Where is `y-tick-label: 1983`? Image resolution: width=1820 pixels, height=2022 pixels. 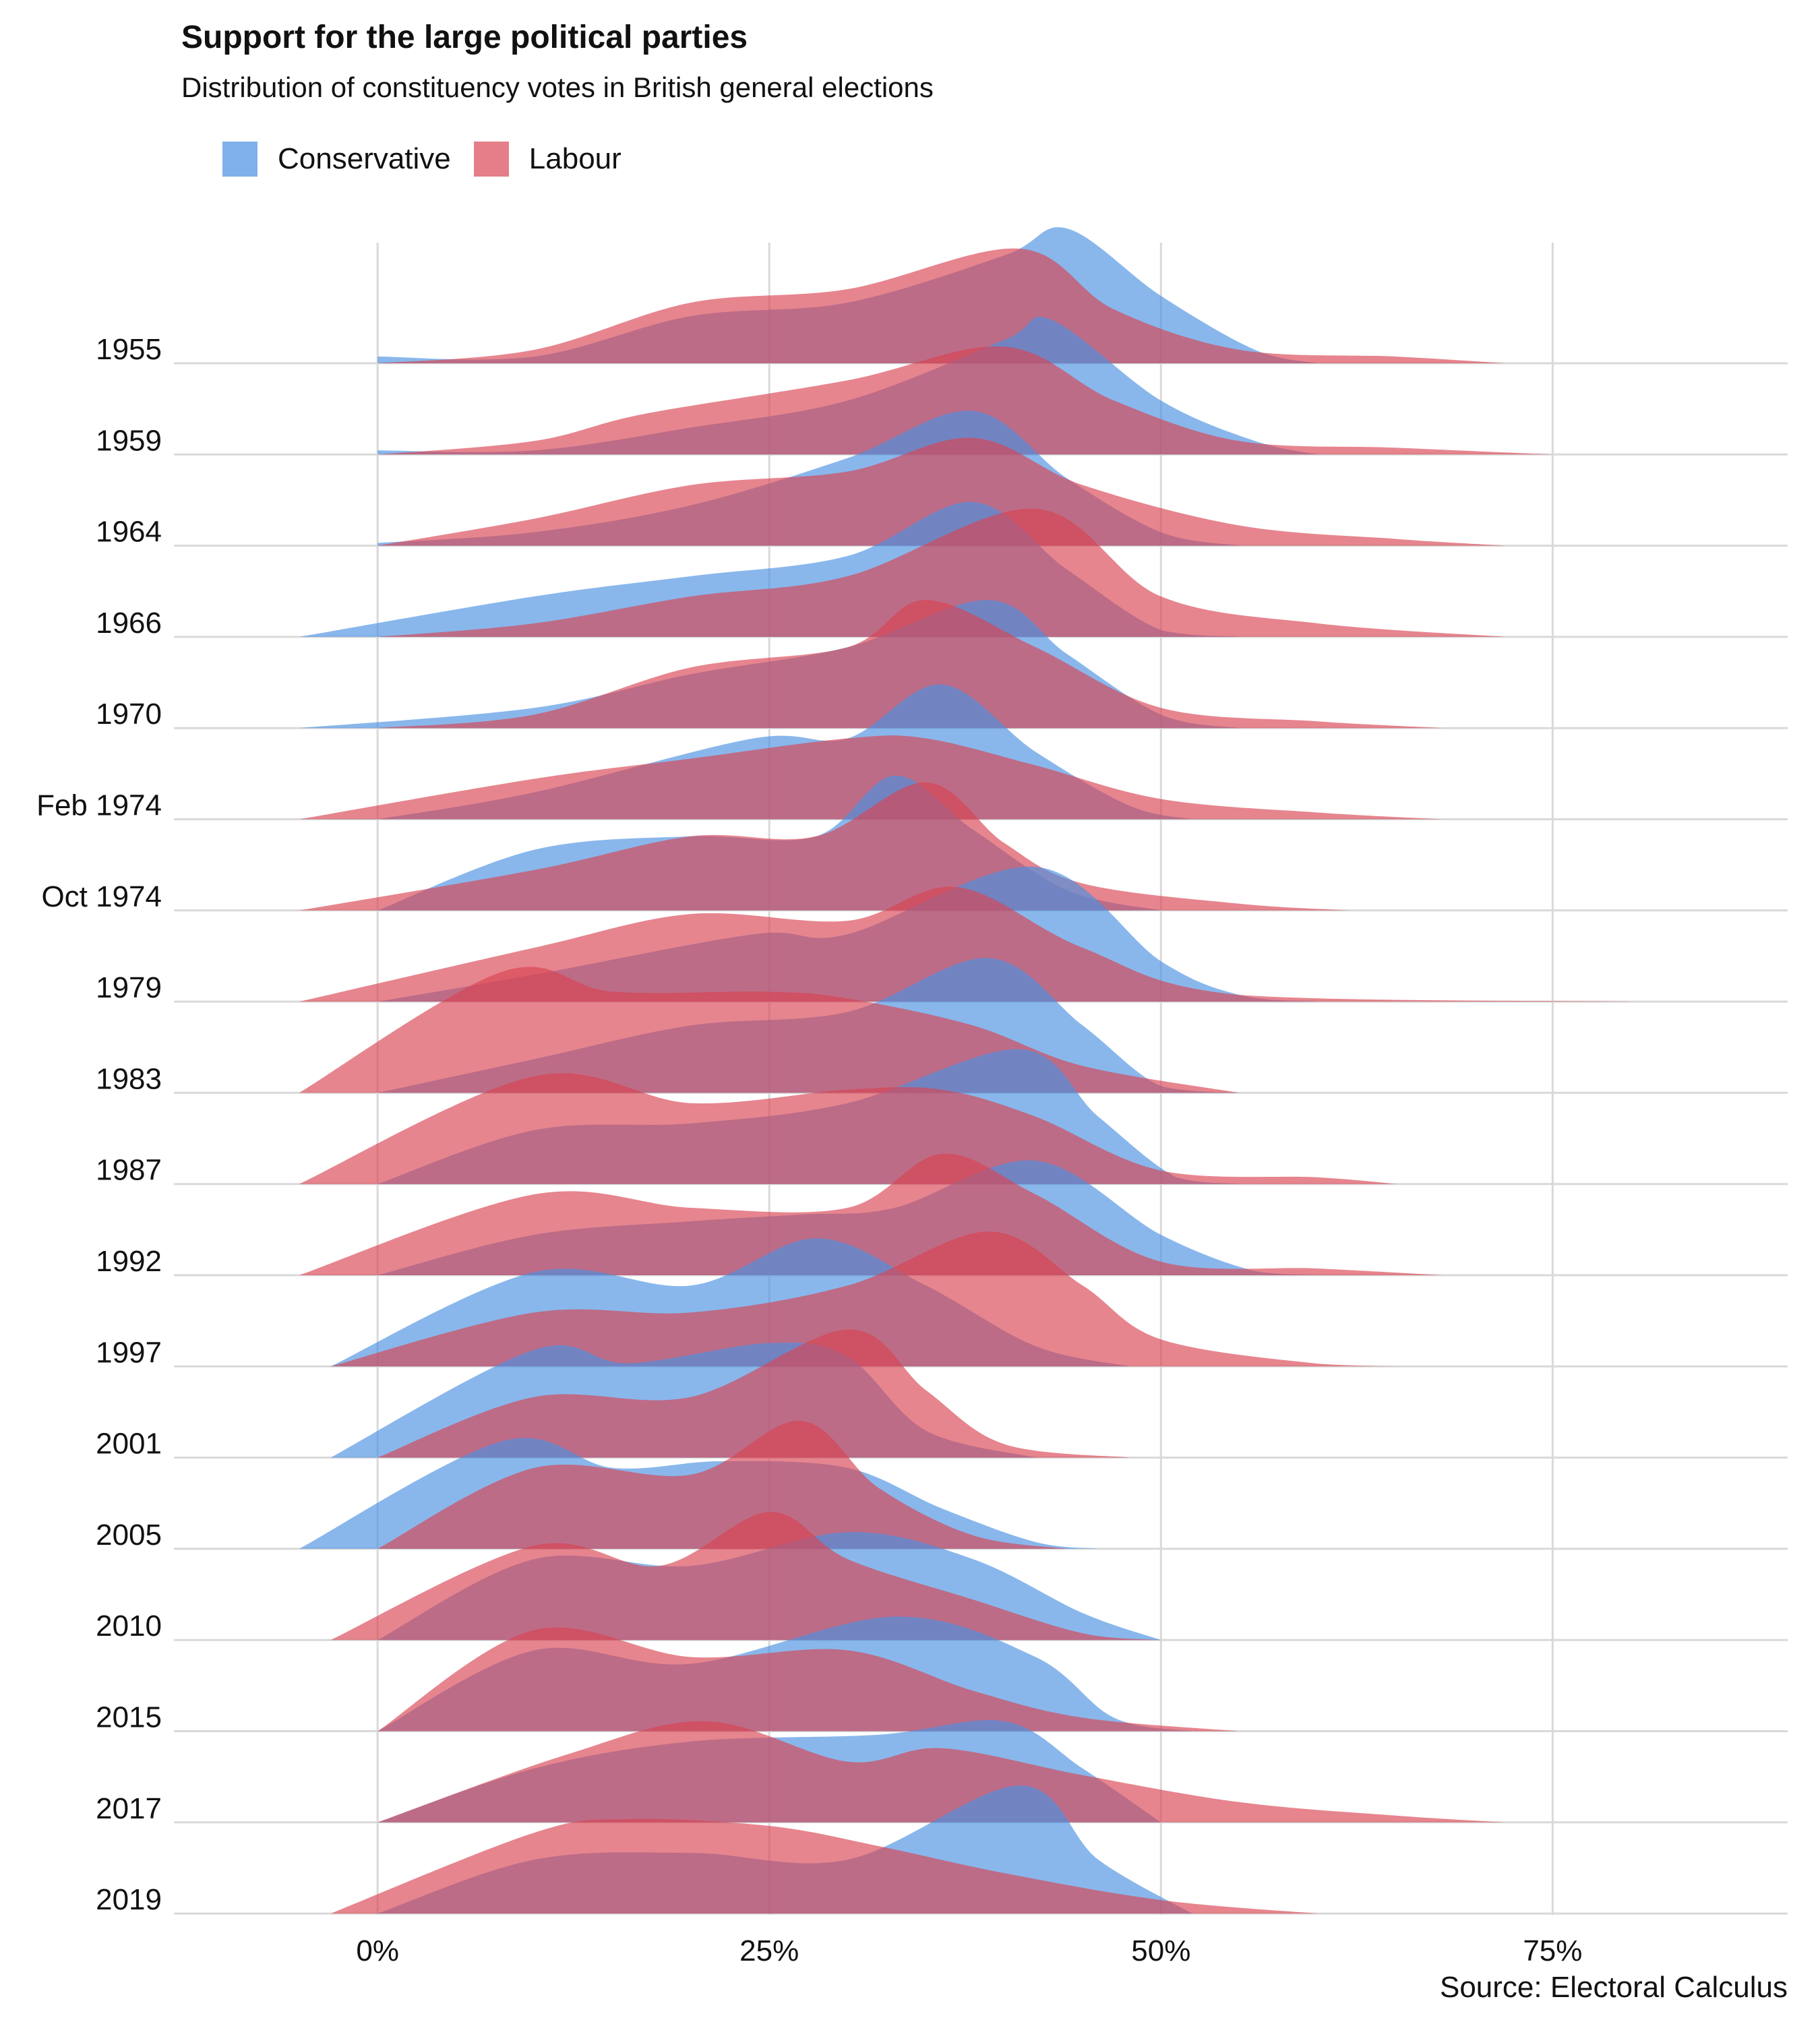 y-tick-label: 1983 is located at coordinates (129, 1078).